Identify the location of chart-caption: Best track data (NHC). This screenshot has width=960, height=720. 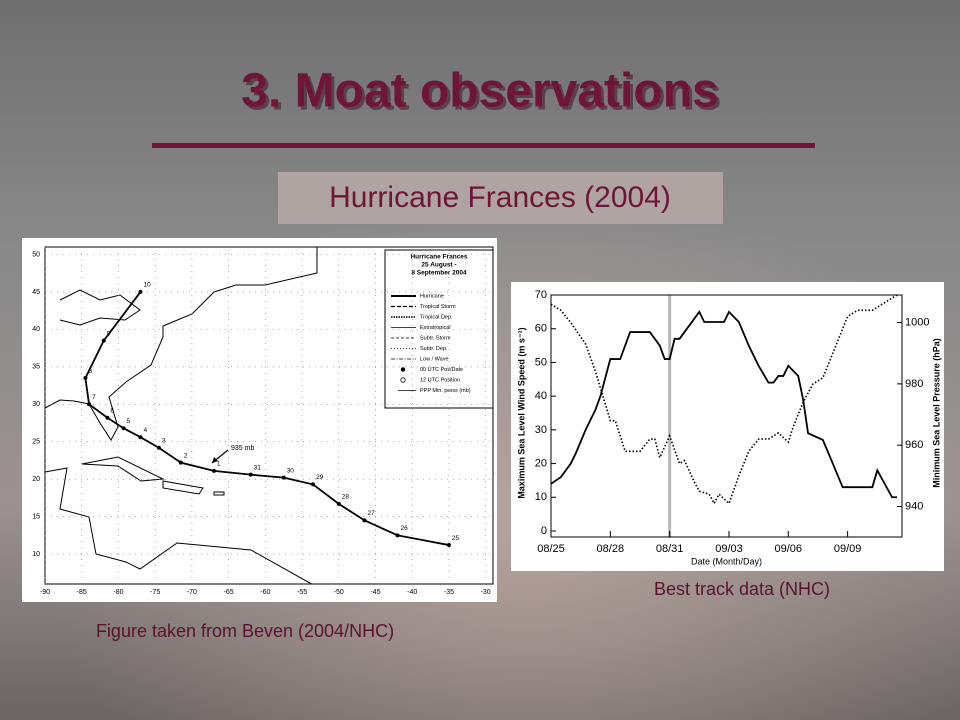
(742, 589).